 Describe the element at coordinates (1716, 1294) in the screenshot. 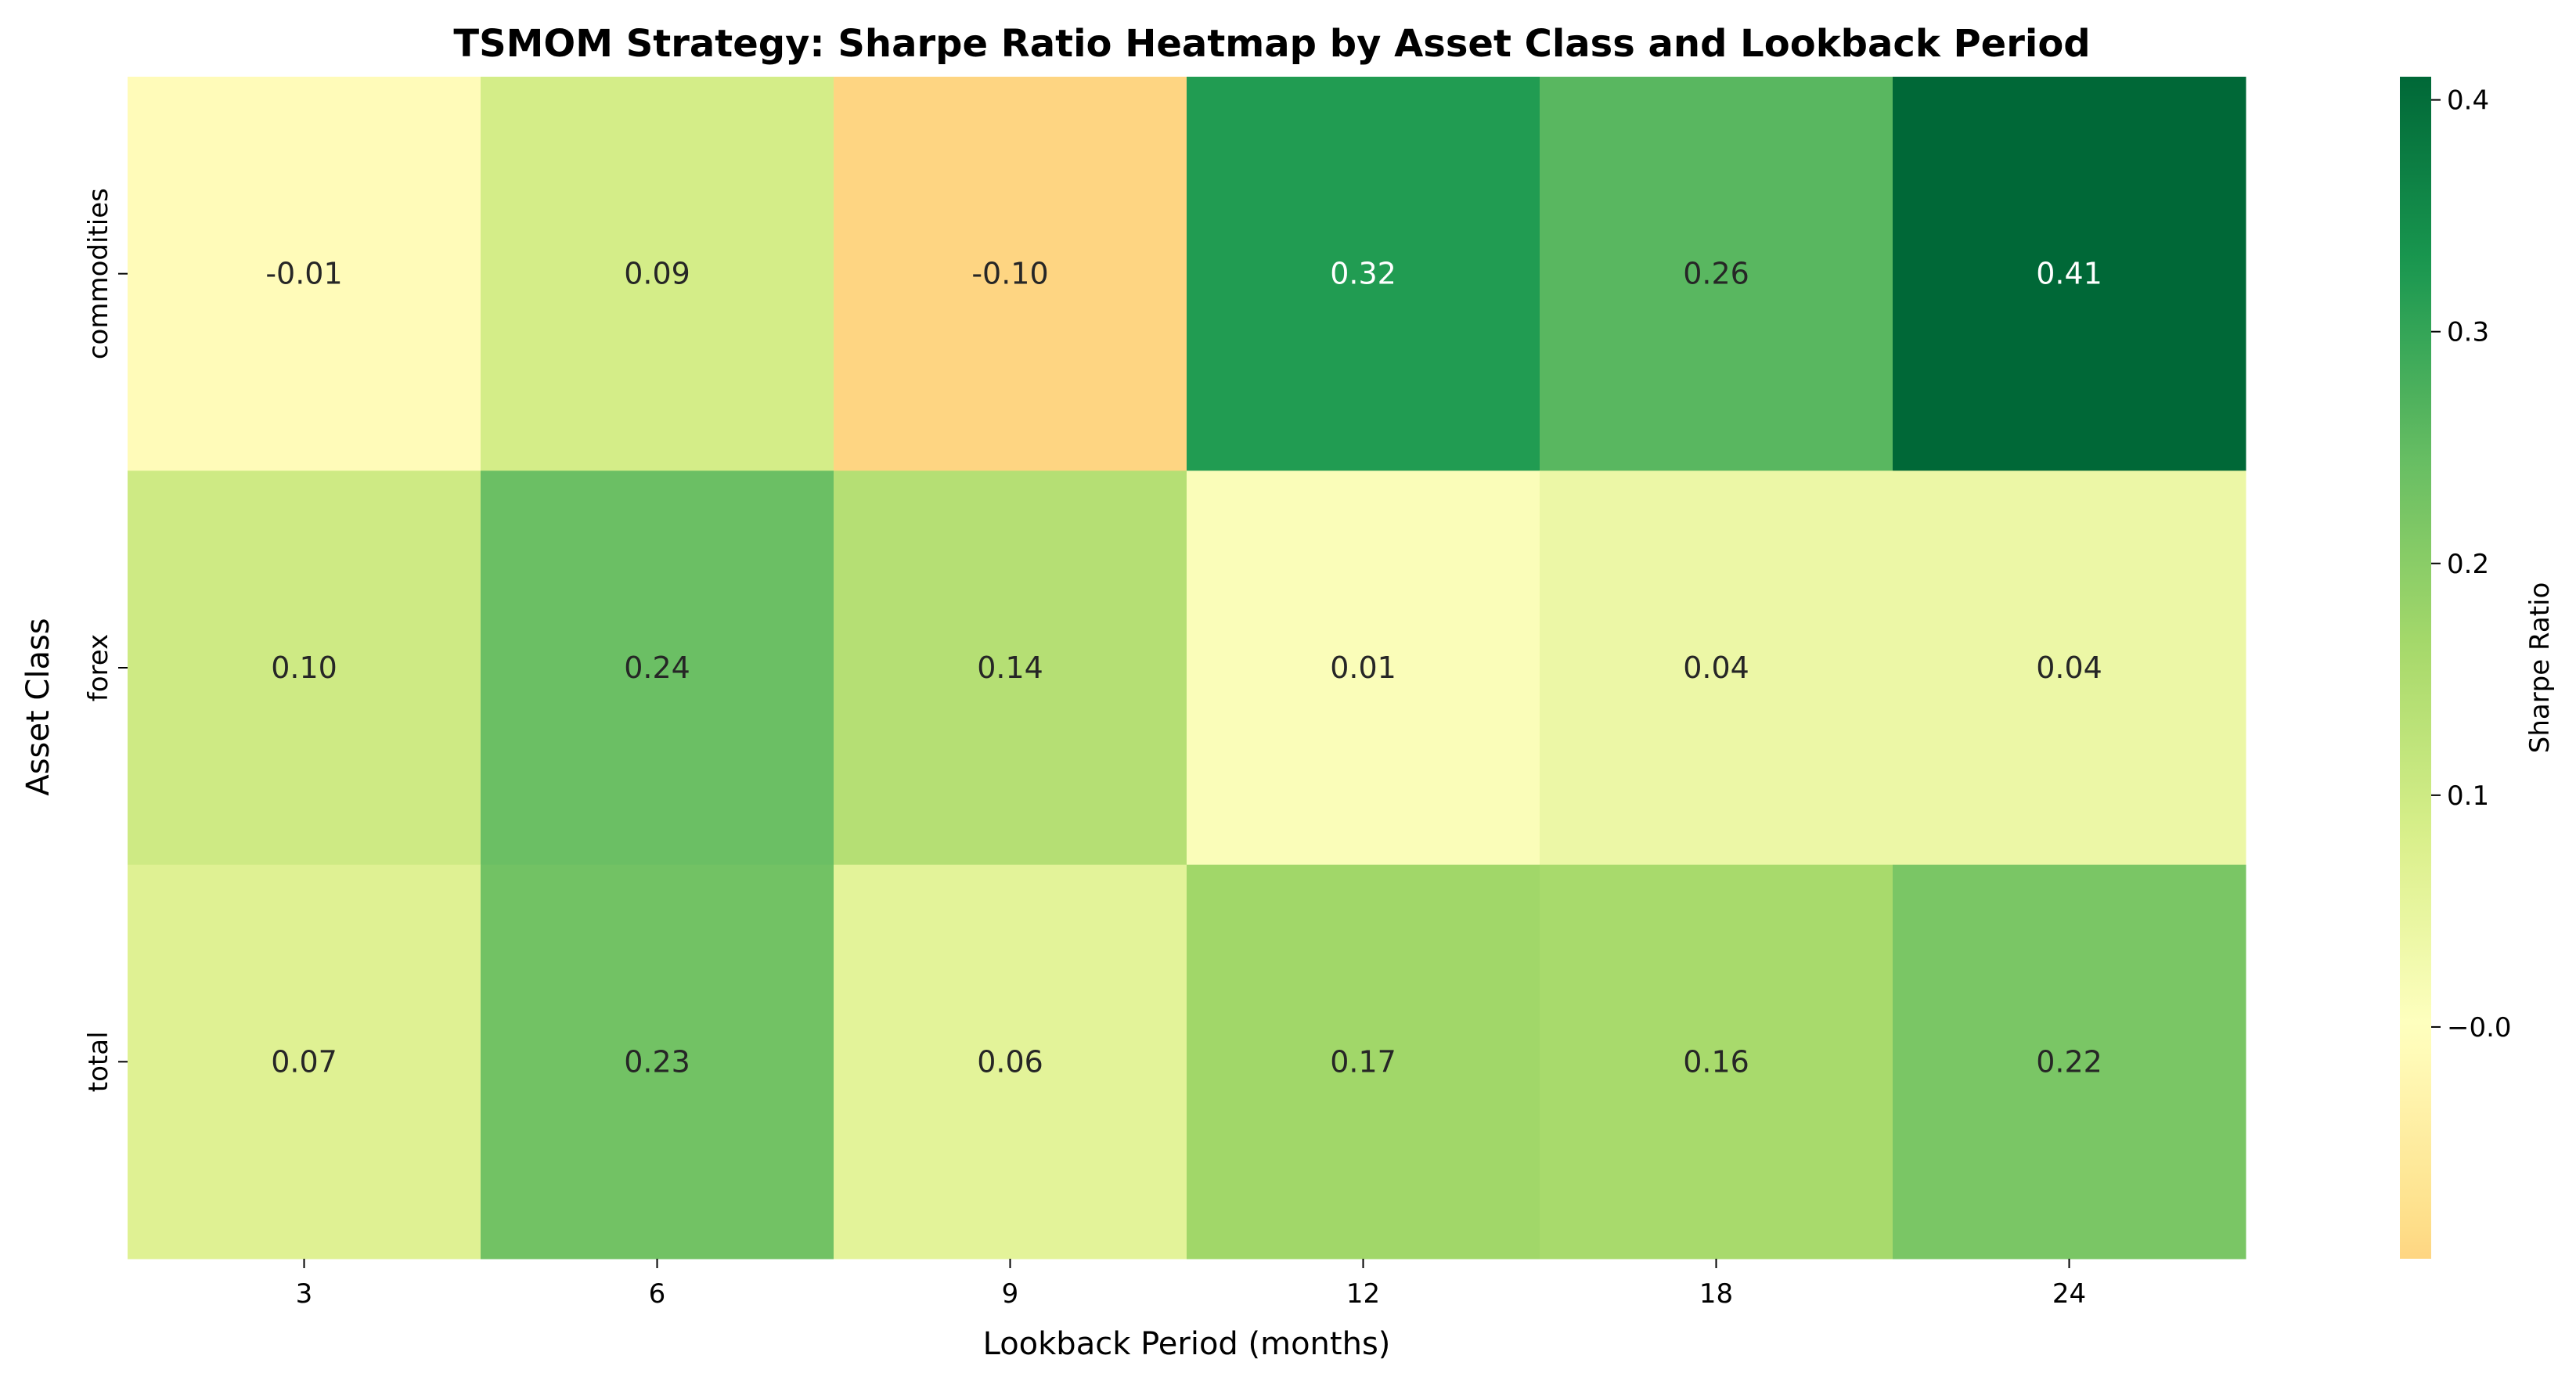

I see `x-tick-label: 18` at that location.